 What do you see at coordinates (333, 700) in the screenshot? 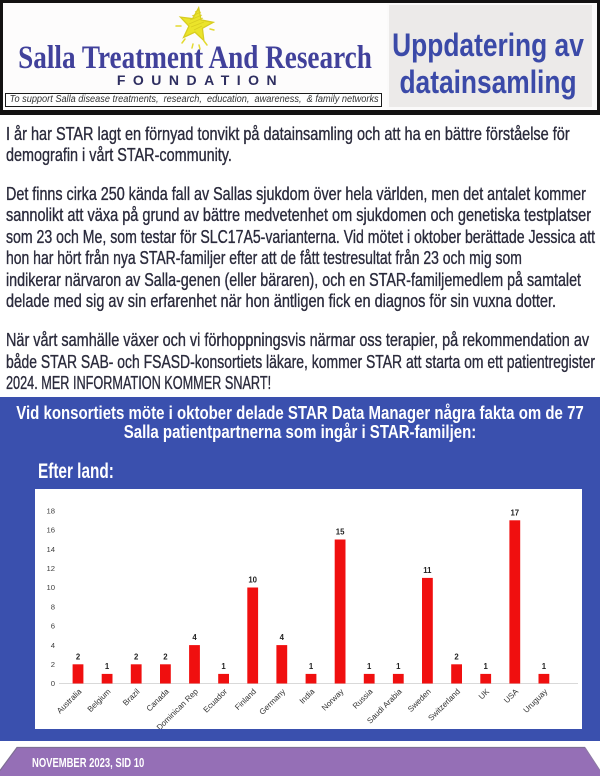
I see `svg-text: Norway` at bounding box center [333, 700].